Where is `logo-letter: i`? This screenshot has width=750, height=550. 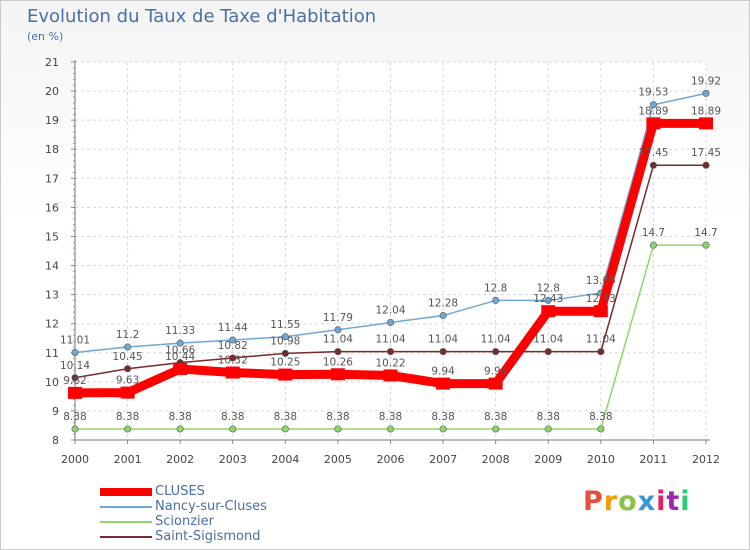 logo-letter: i is located at coordinates (661, 501).